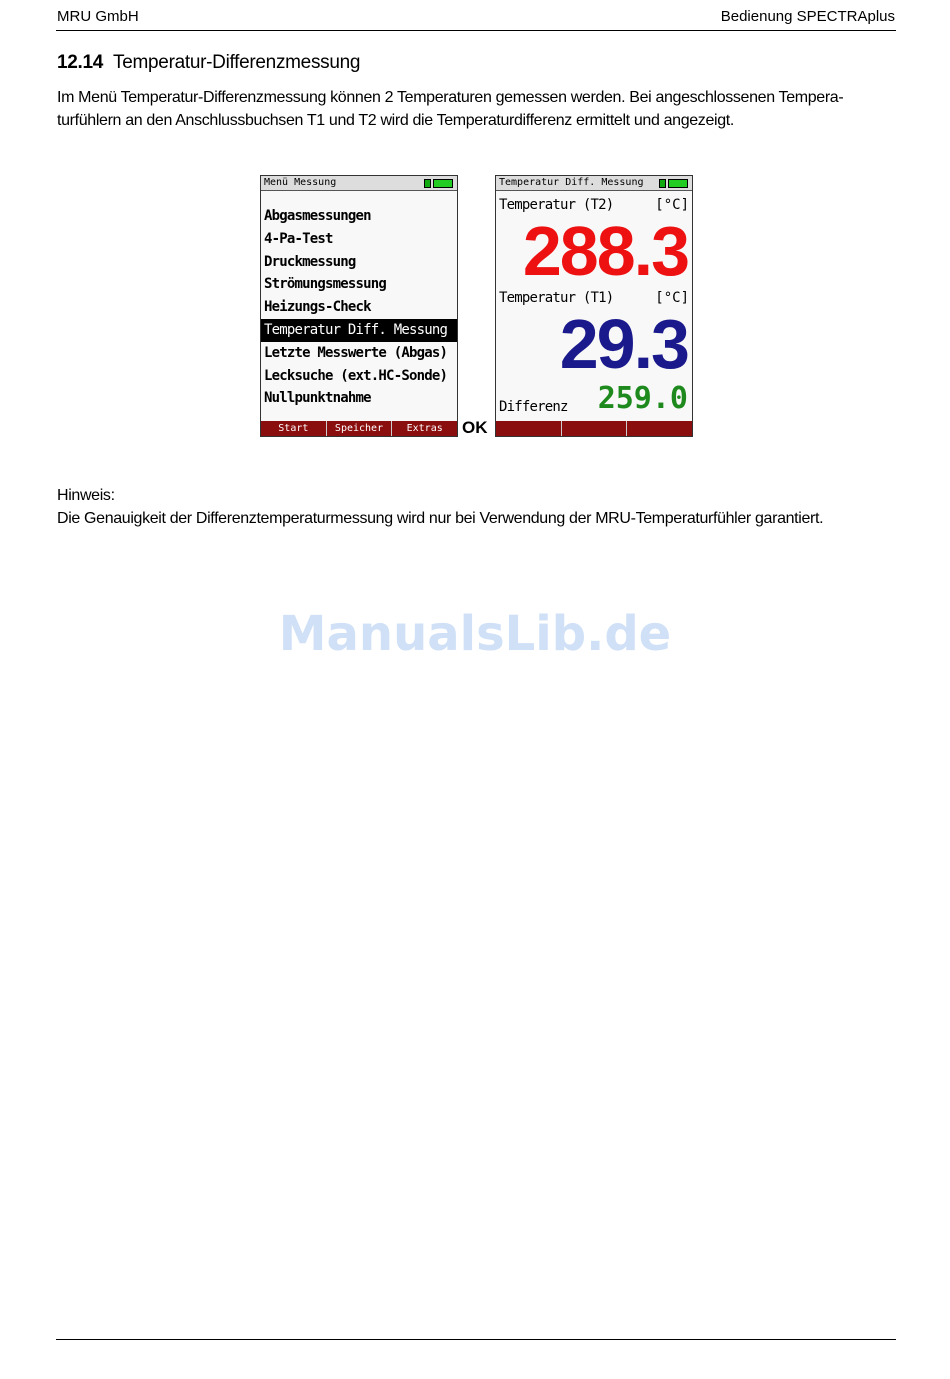  I want to click on section-heading: 12.14 Temperatur-Differenzmessung, so click(208, 63).